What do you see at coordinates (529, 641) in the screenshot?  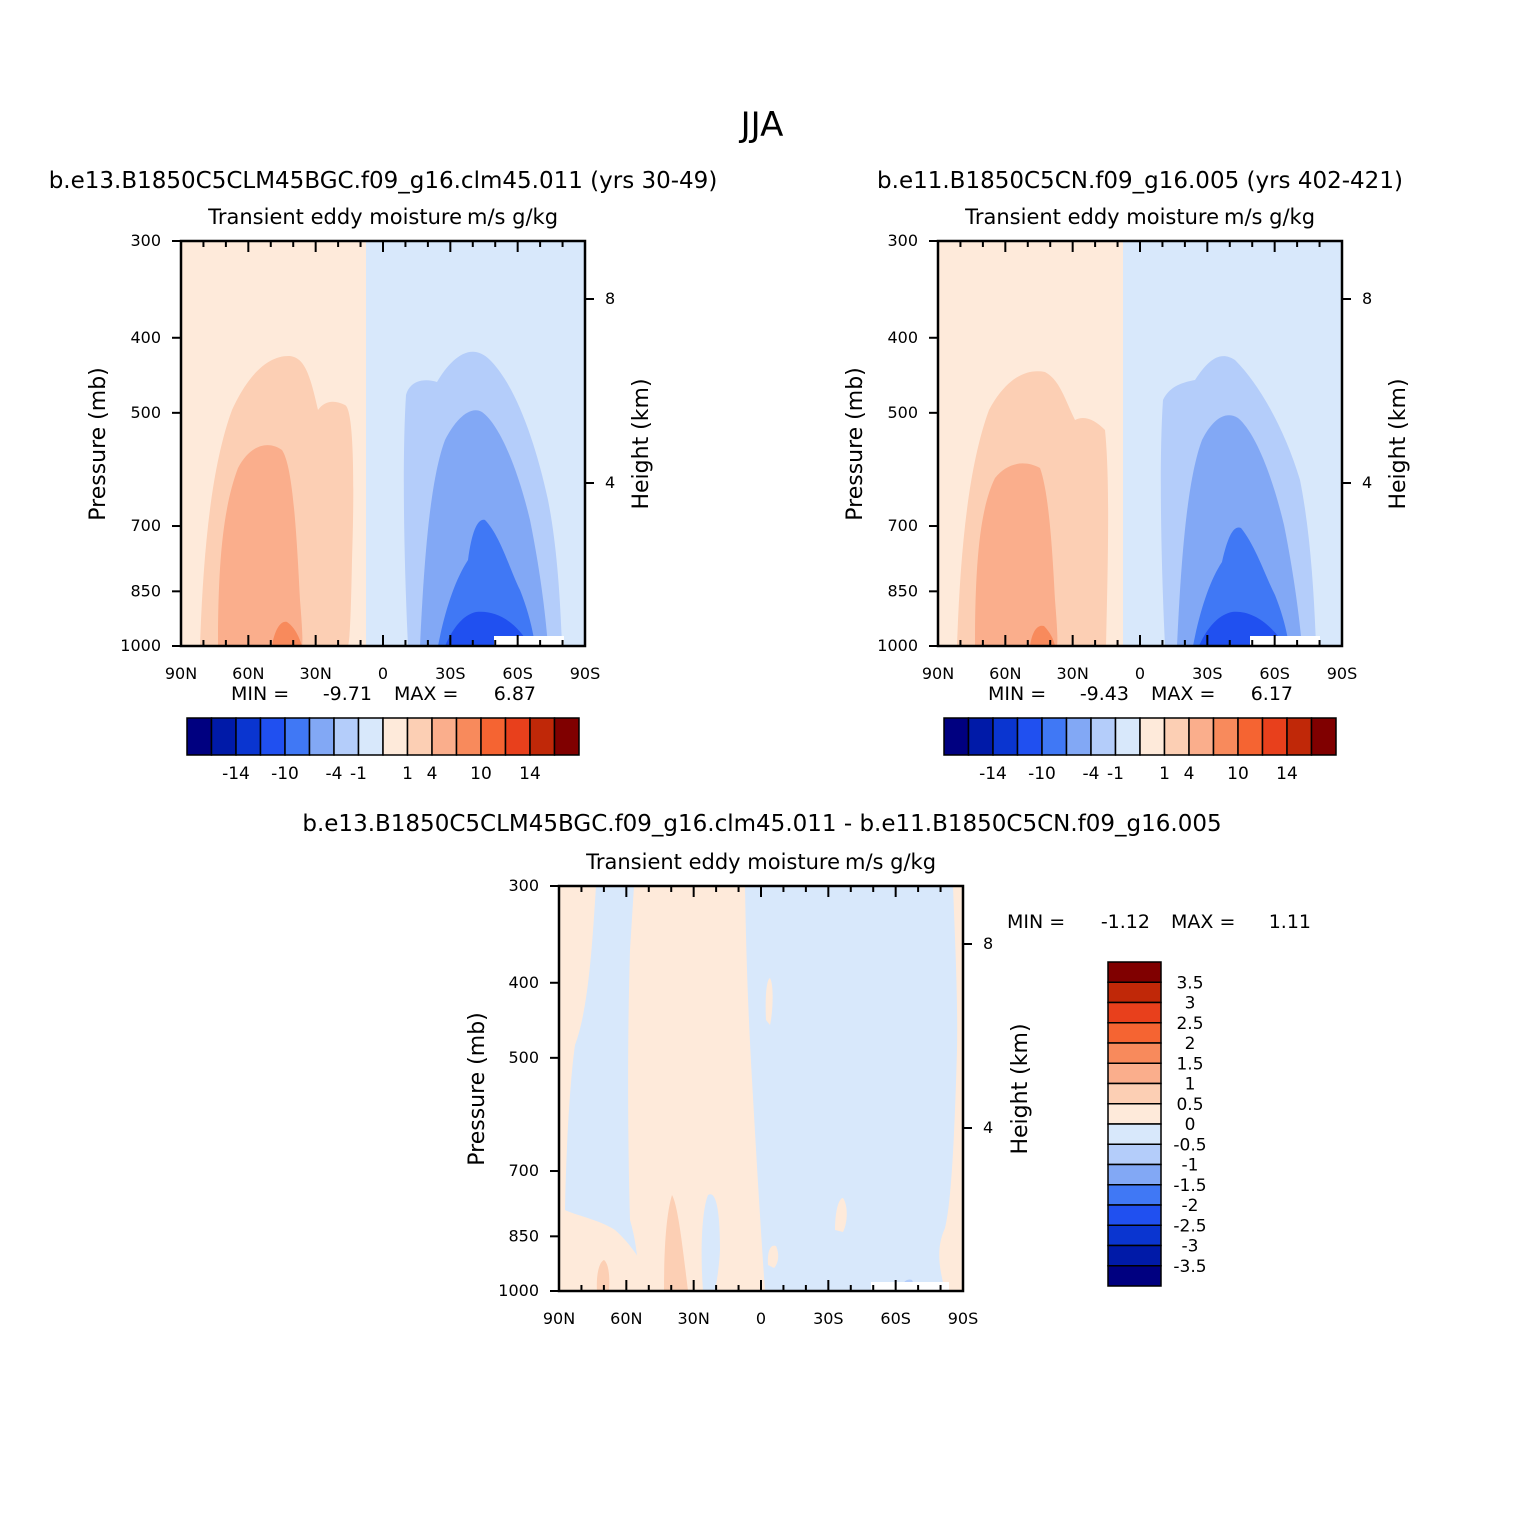 I see `panel-1-missing-strip` at bounding box center [529, 641].